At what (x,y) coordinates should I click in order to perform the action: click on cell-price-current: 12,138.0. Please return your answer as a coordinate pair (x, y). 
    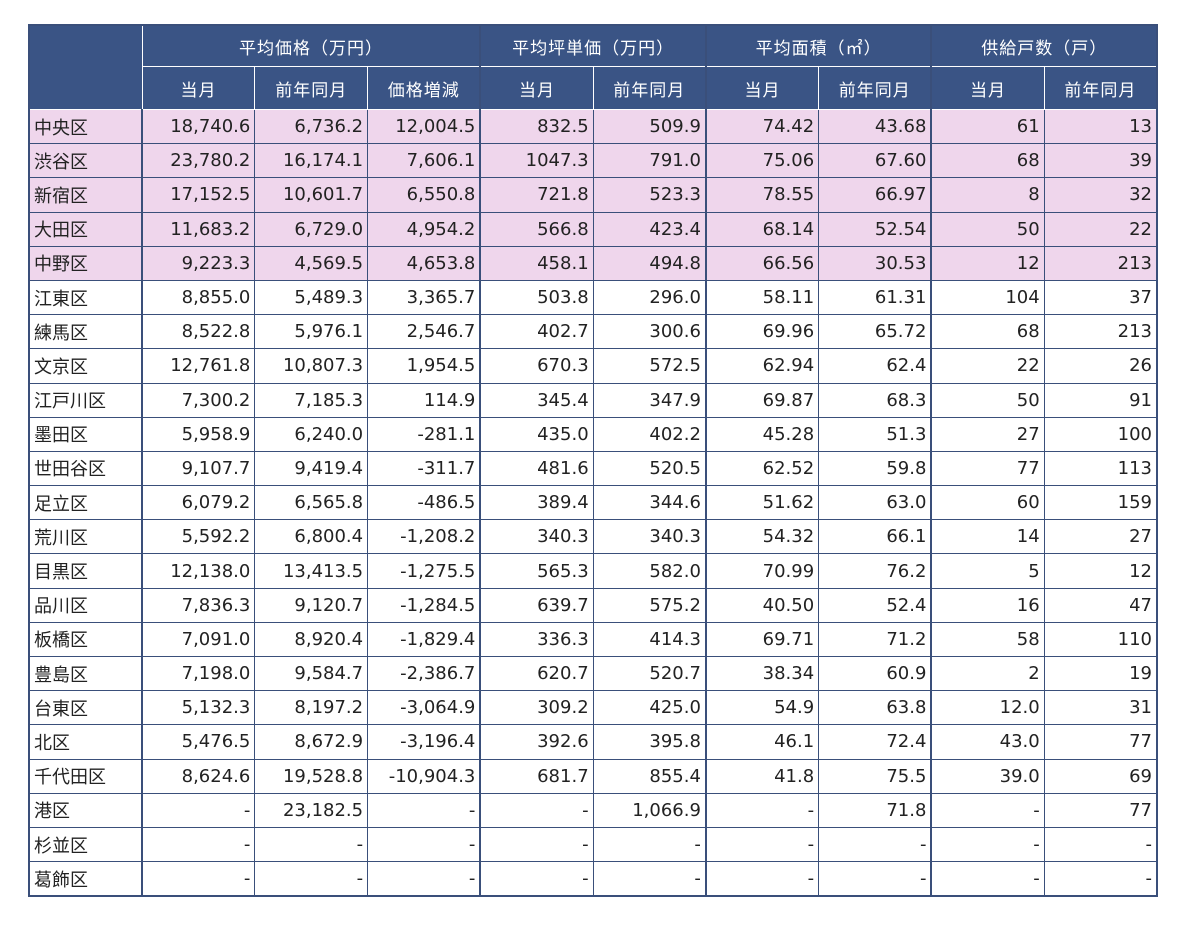
    Looking at the image, I should click on (198, 571).